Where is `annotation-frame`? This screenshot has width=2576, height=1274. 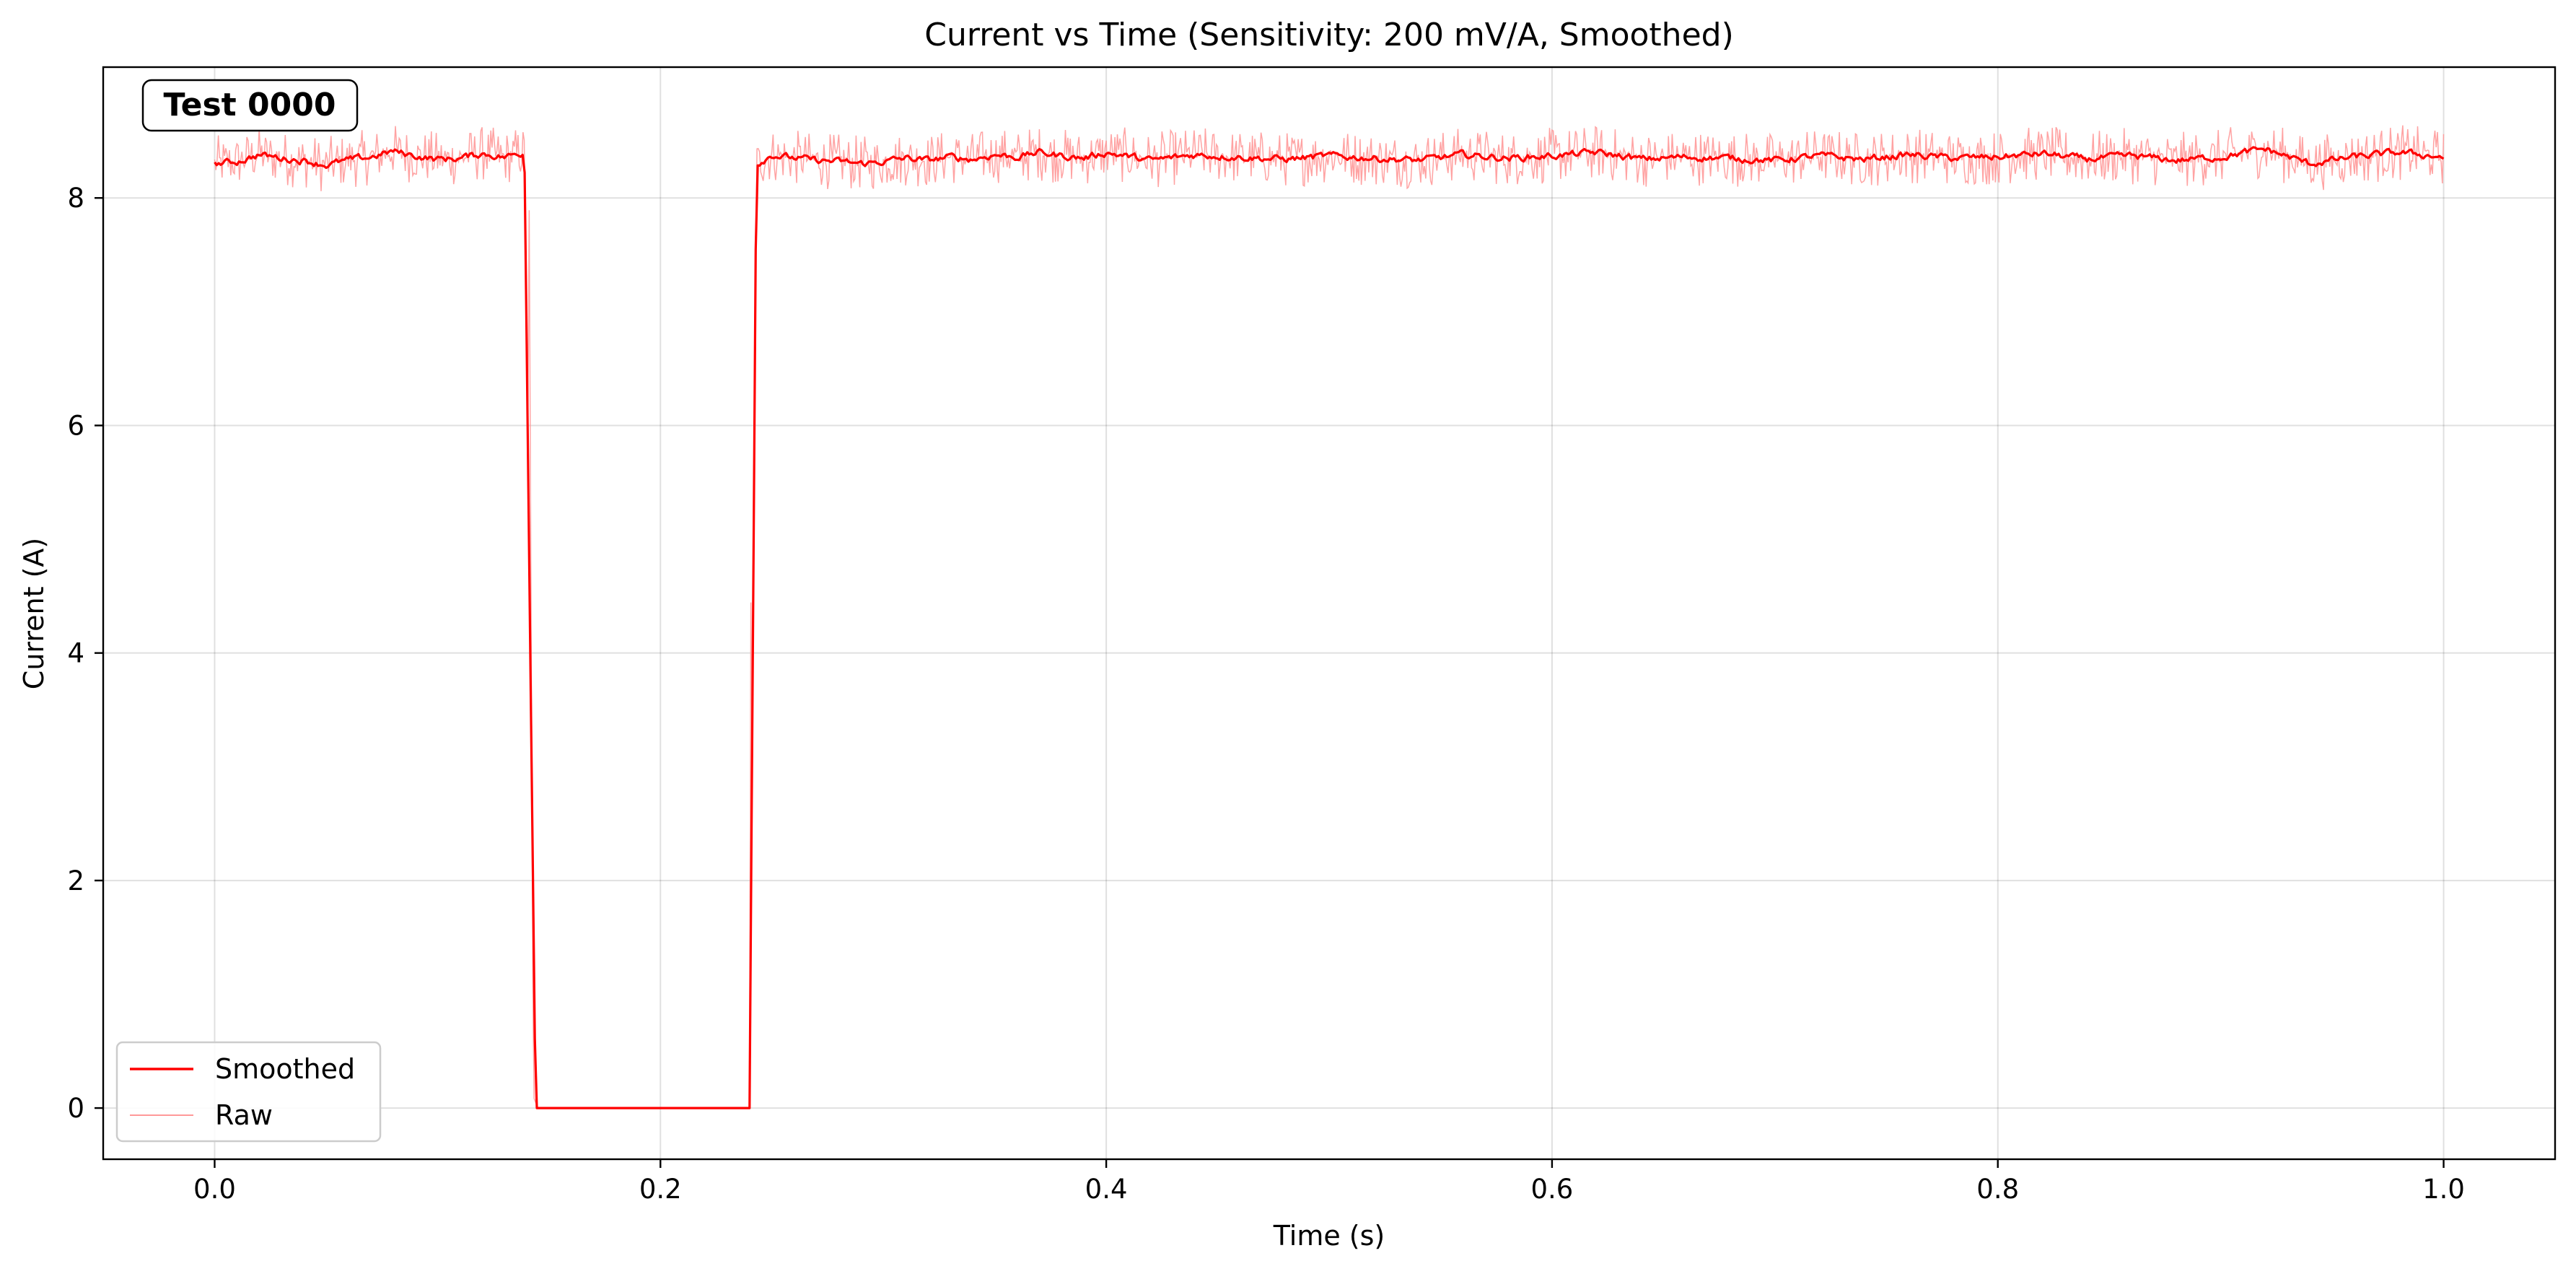 annotation-frame is located at coordinates (250, 105).